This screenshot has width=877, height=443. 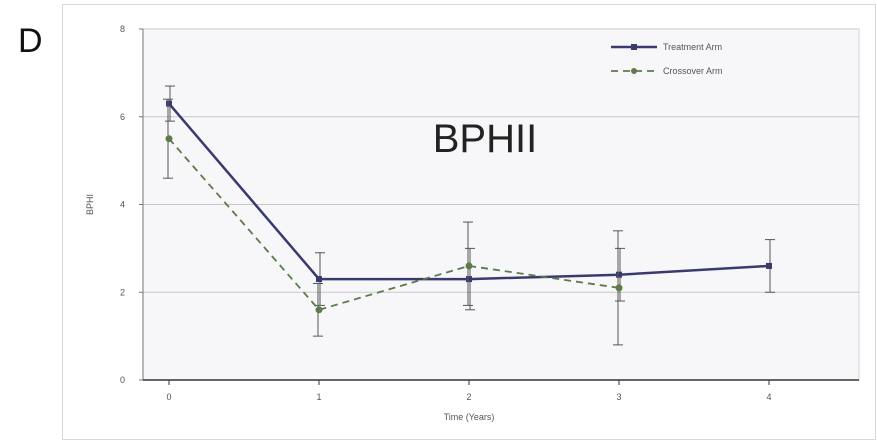 What do you see at coordinates (168, 397) in the screenshot?
I see `x-tick-label-0: 0` at bounding box center [168, 397].